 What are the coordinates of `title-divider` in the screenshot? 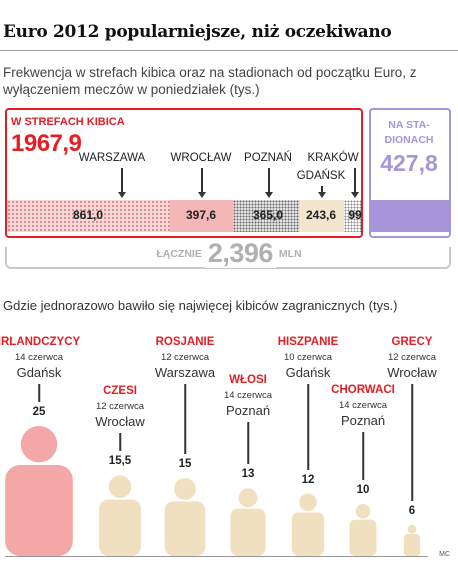 It's located at (229, 50).